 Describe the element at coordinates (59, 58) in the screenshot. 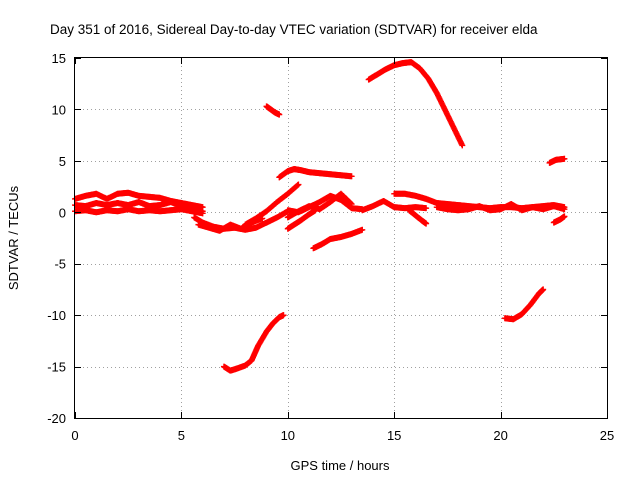

I see `y-tick-label: 15` at that location.